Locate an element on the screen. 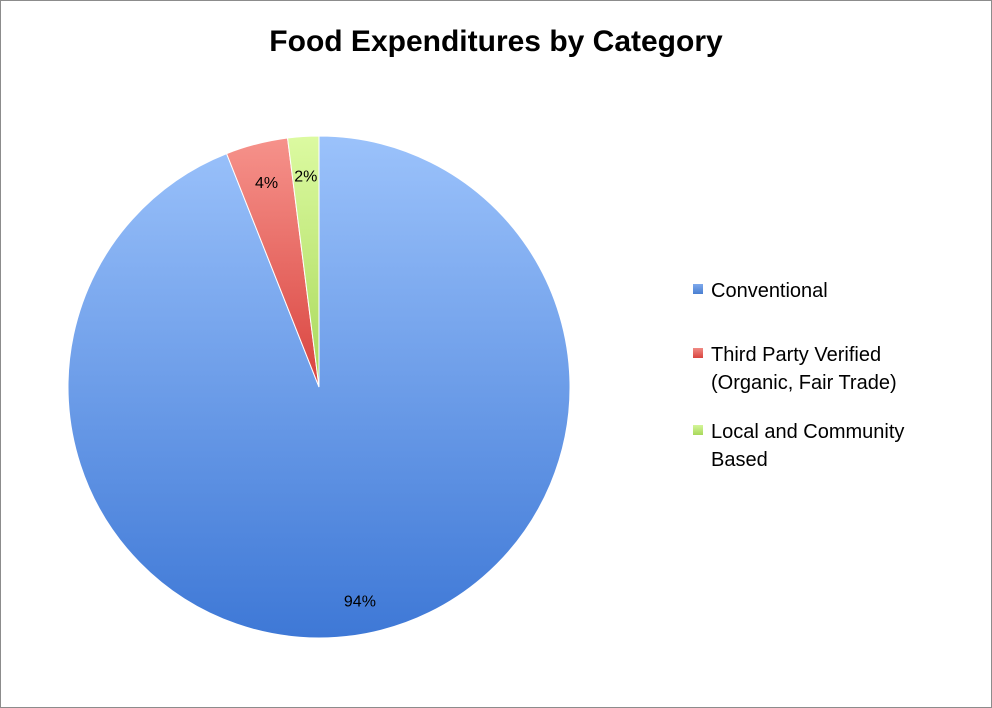 Image resolution: width=992 pixels, height=708 pixels. data-label-conventional: 94% is located at coordinates (360, 602).